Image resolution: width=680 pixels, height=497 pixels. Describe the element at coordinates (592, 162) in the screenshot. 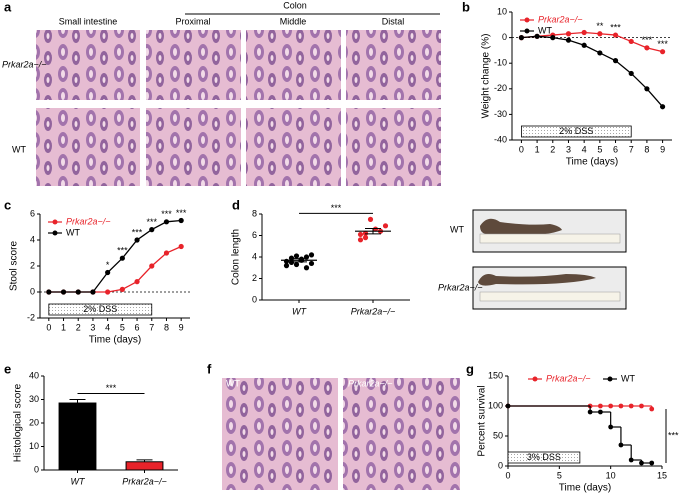

I see `x-axis-label: Time (days)` at that location.